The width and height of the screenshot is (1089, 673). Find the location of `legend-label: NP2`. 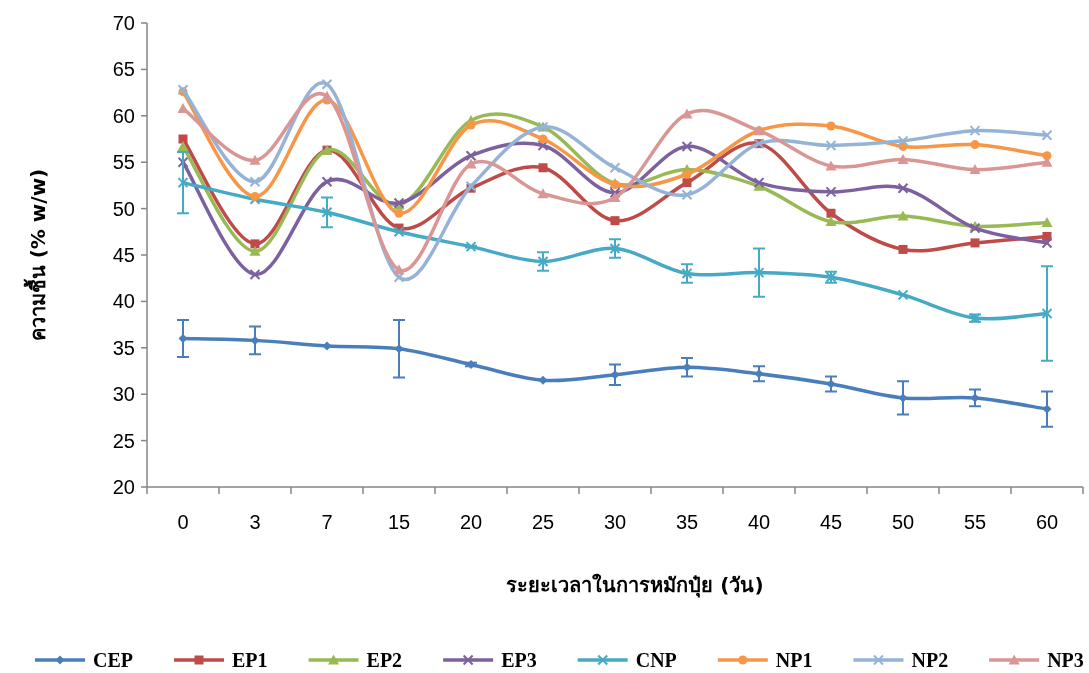

legend-label: NP2 is located at coordinates (930, 660).